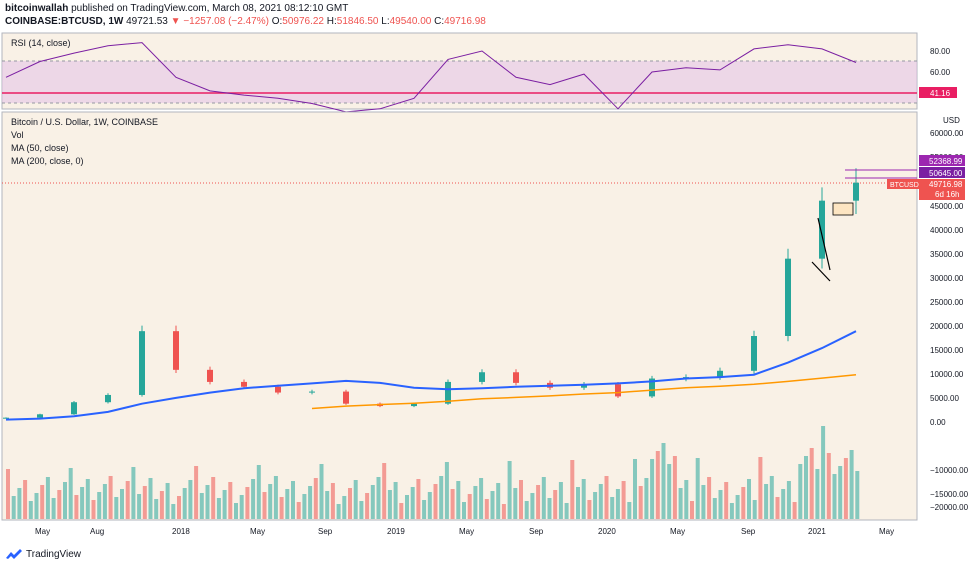  I want to click on countdown-text: 6d 16h, so click(947, 194).